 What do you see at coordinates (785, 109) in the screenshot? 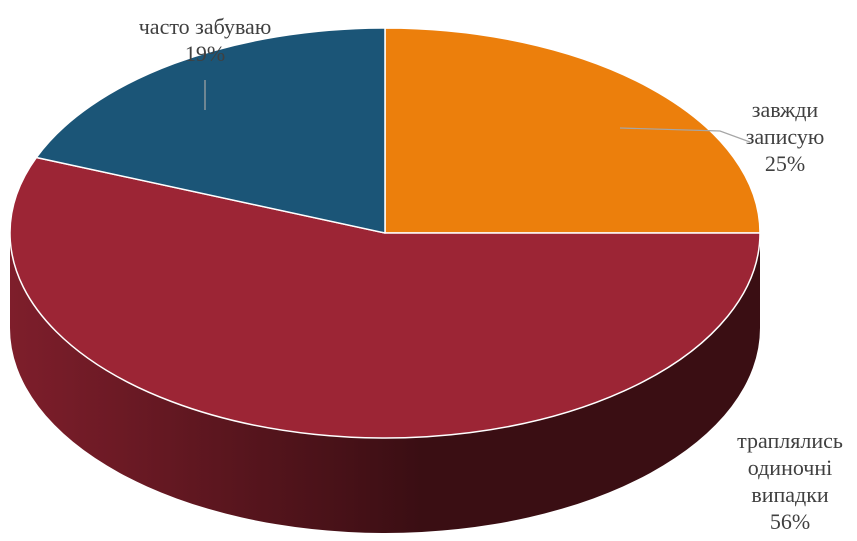
I see `slice-category-label: завжди` at bounding box center [785, 109].